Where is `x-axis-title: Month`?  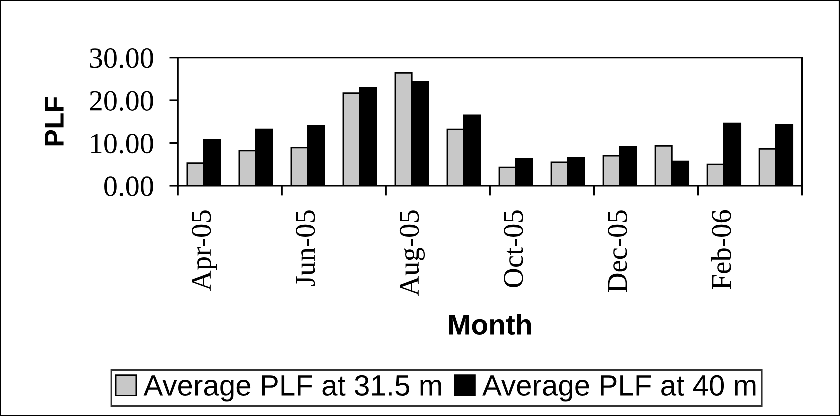
x-axis-title: Month is located at coordinates (490, 324).